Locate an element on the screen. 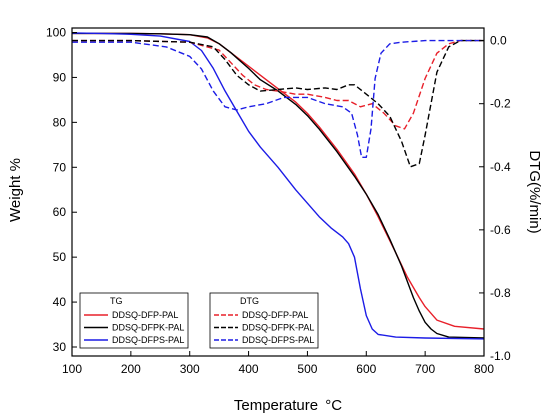 This screenshot has height=420, width=550. y-left-tick-label: 70 is located at coordinates (60, 167).